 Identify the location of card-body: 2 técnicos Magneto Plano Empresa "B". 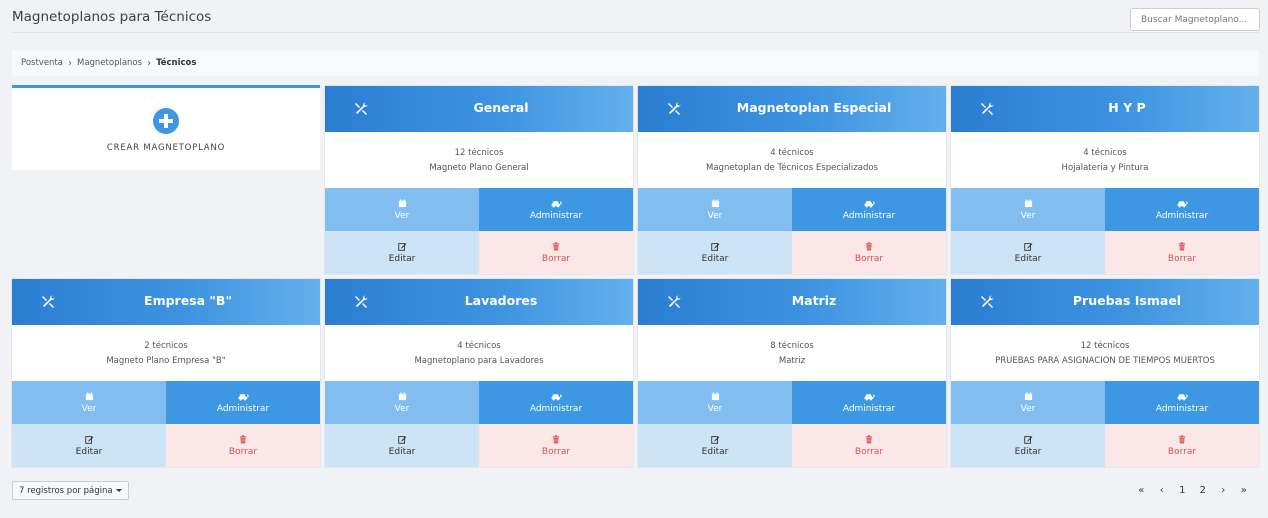
(166, 353).